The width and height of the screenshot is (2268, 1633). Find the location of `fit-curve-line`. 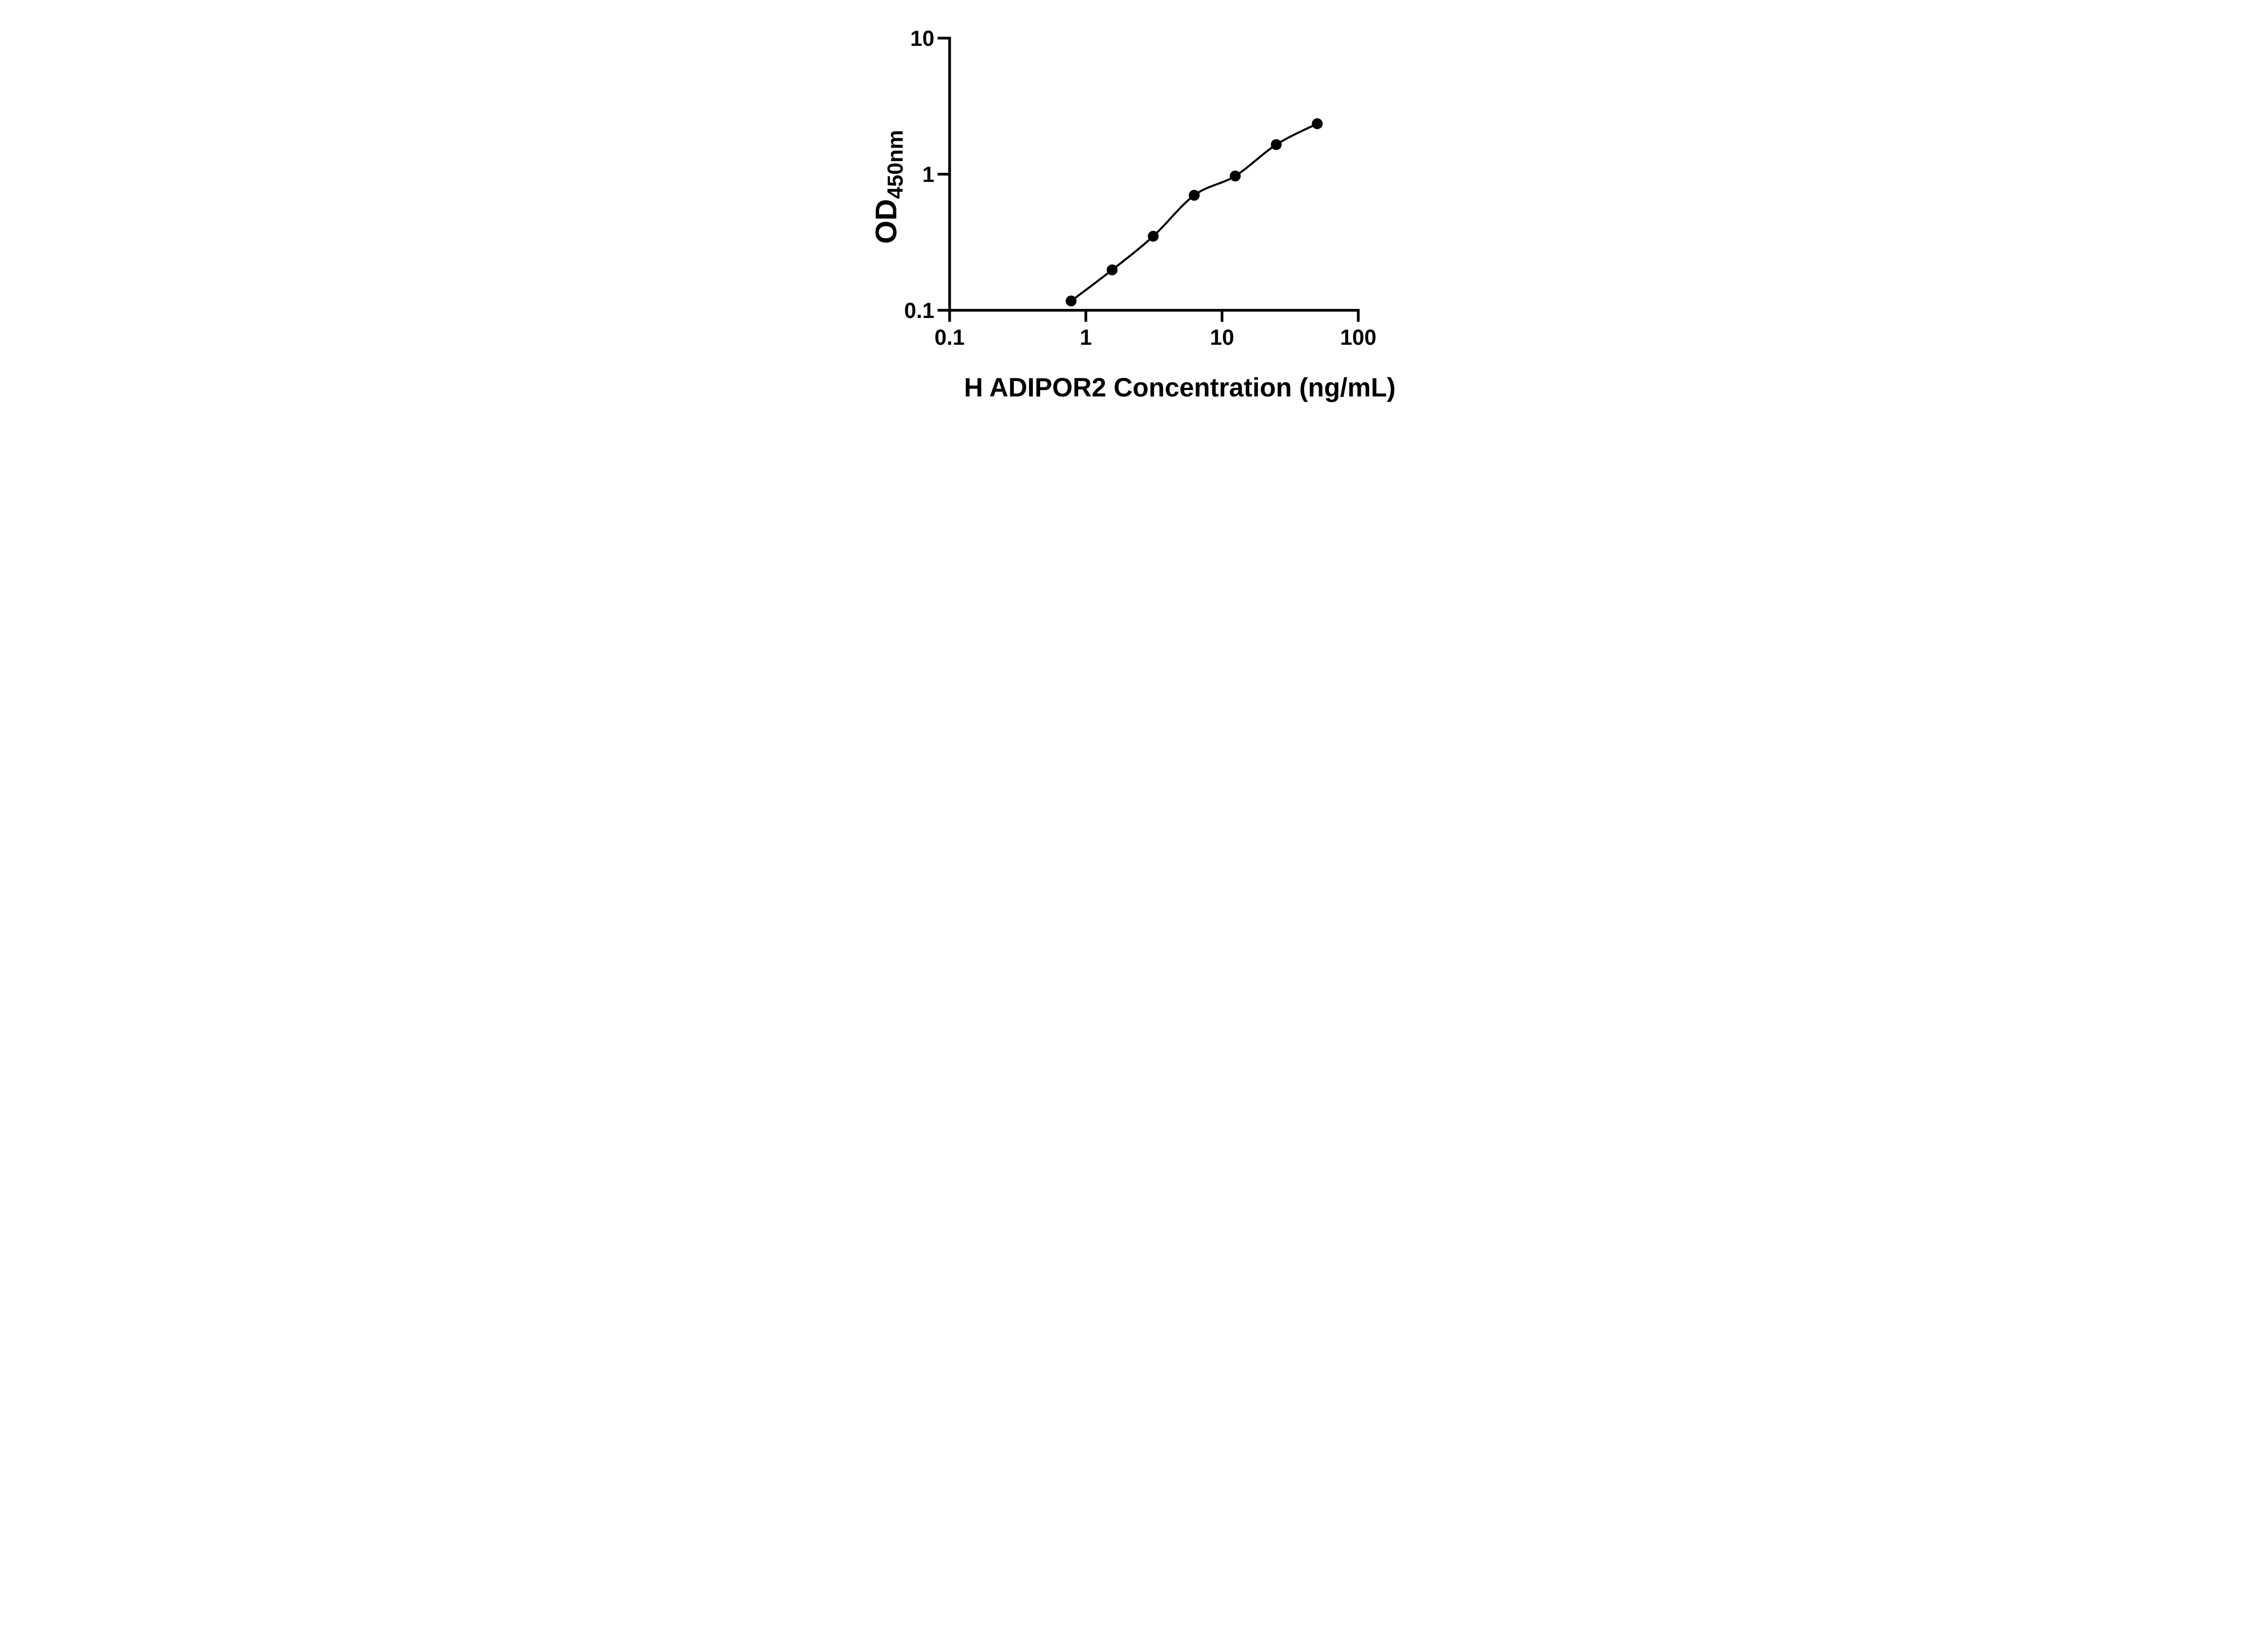

fit-curve-line is located at coordinates (1194, 212).